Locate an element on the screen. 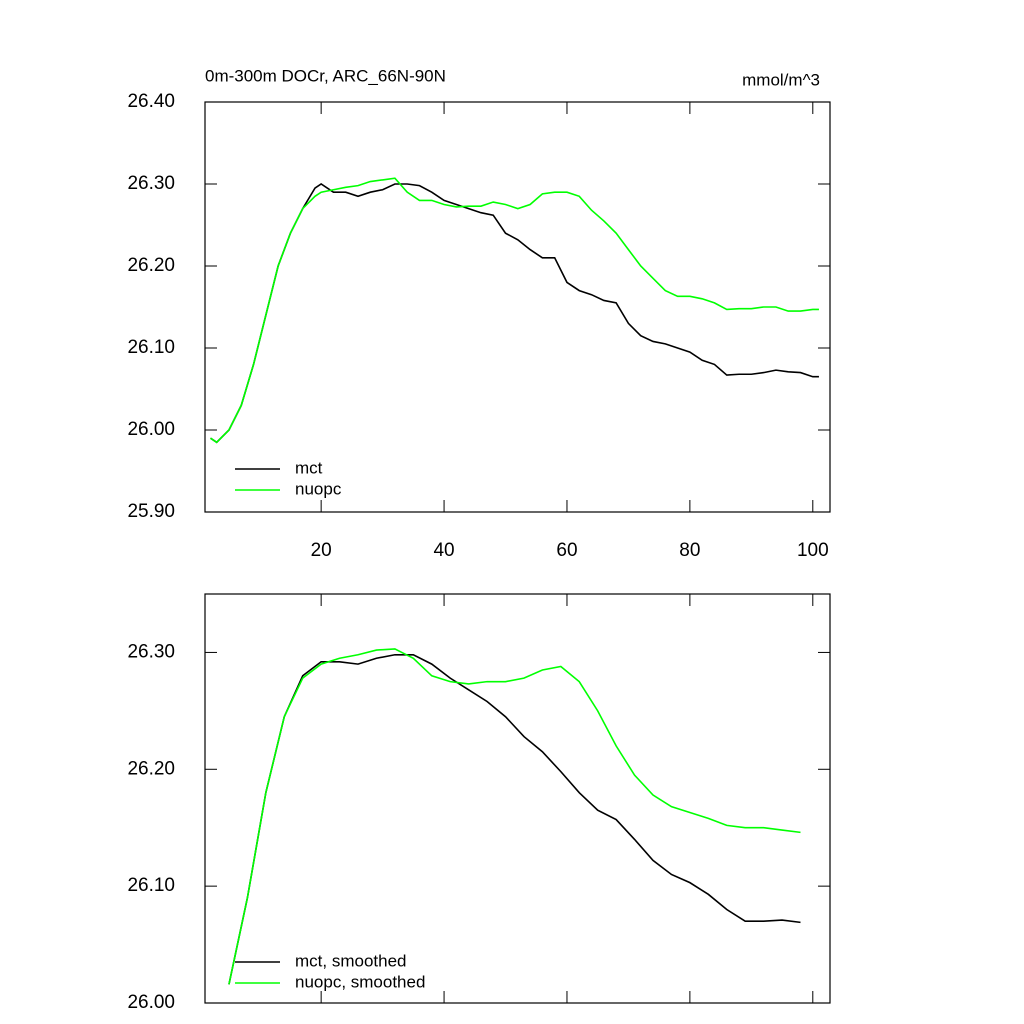 The height and width of the screenshot is (1024, 1024). x-tick-label: 20 is located at coordinates (321, 550).